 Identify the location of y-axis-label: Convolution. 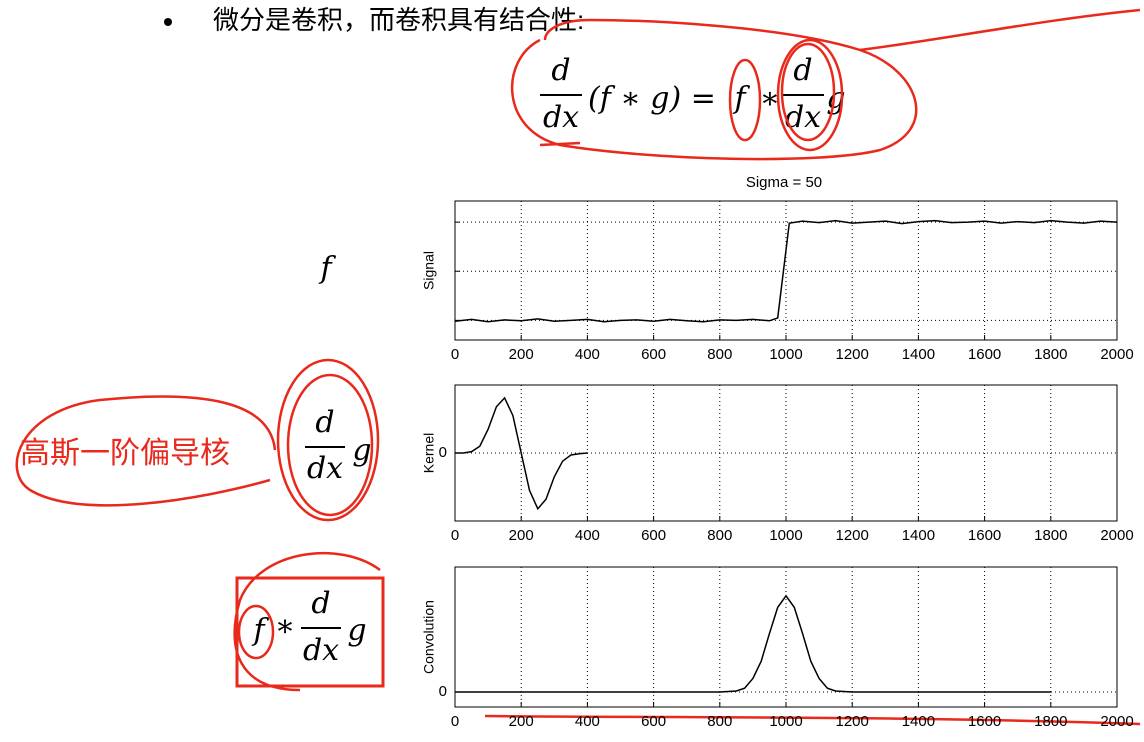
(429, 637).